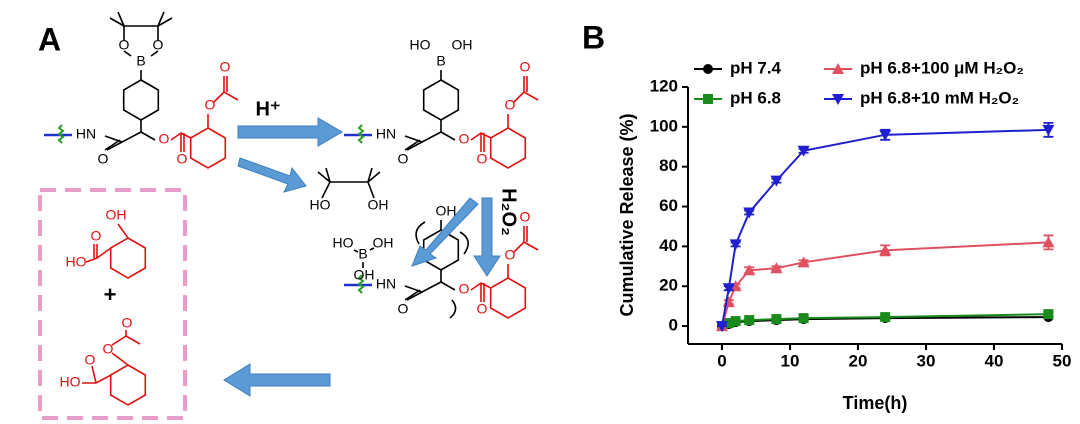 This screenshot has height=424, width=1080. I want to click on y-tick-label: 100, so click(664, 125).